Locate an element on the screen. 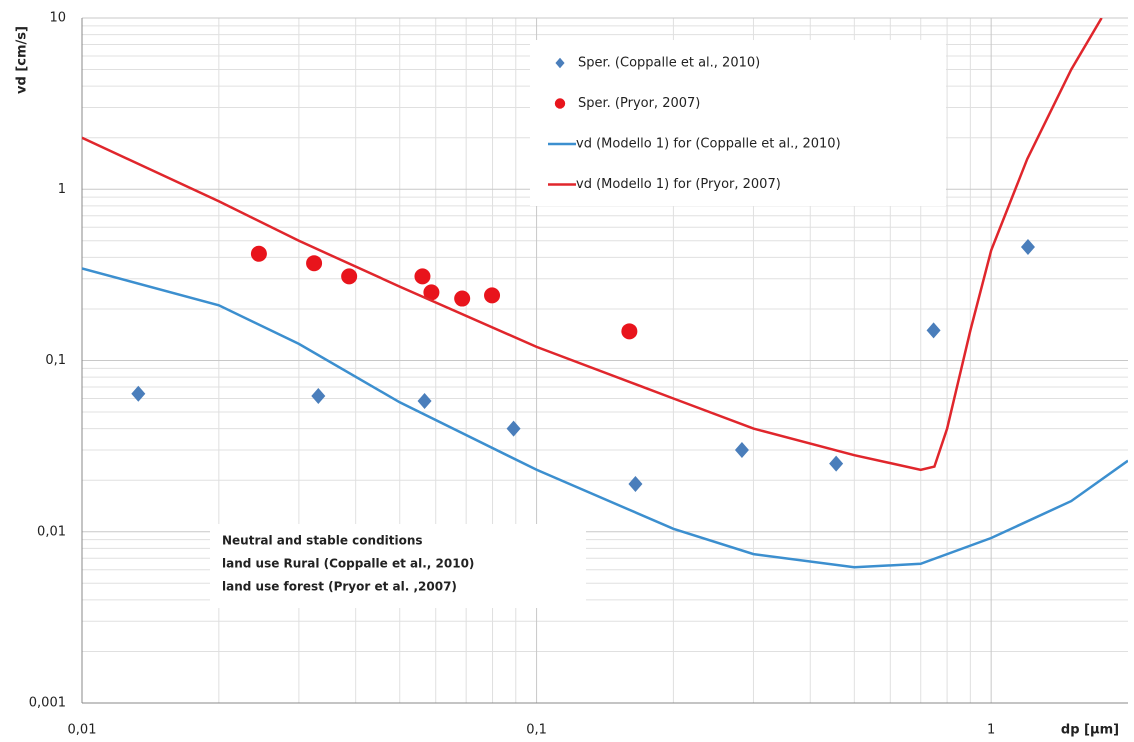  legend-box is located at coordinates (738, 123).